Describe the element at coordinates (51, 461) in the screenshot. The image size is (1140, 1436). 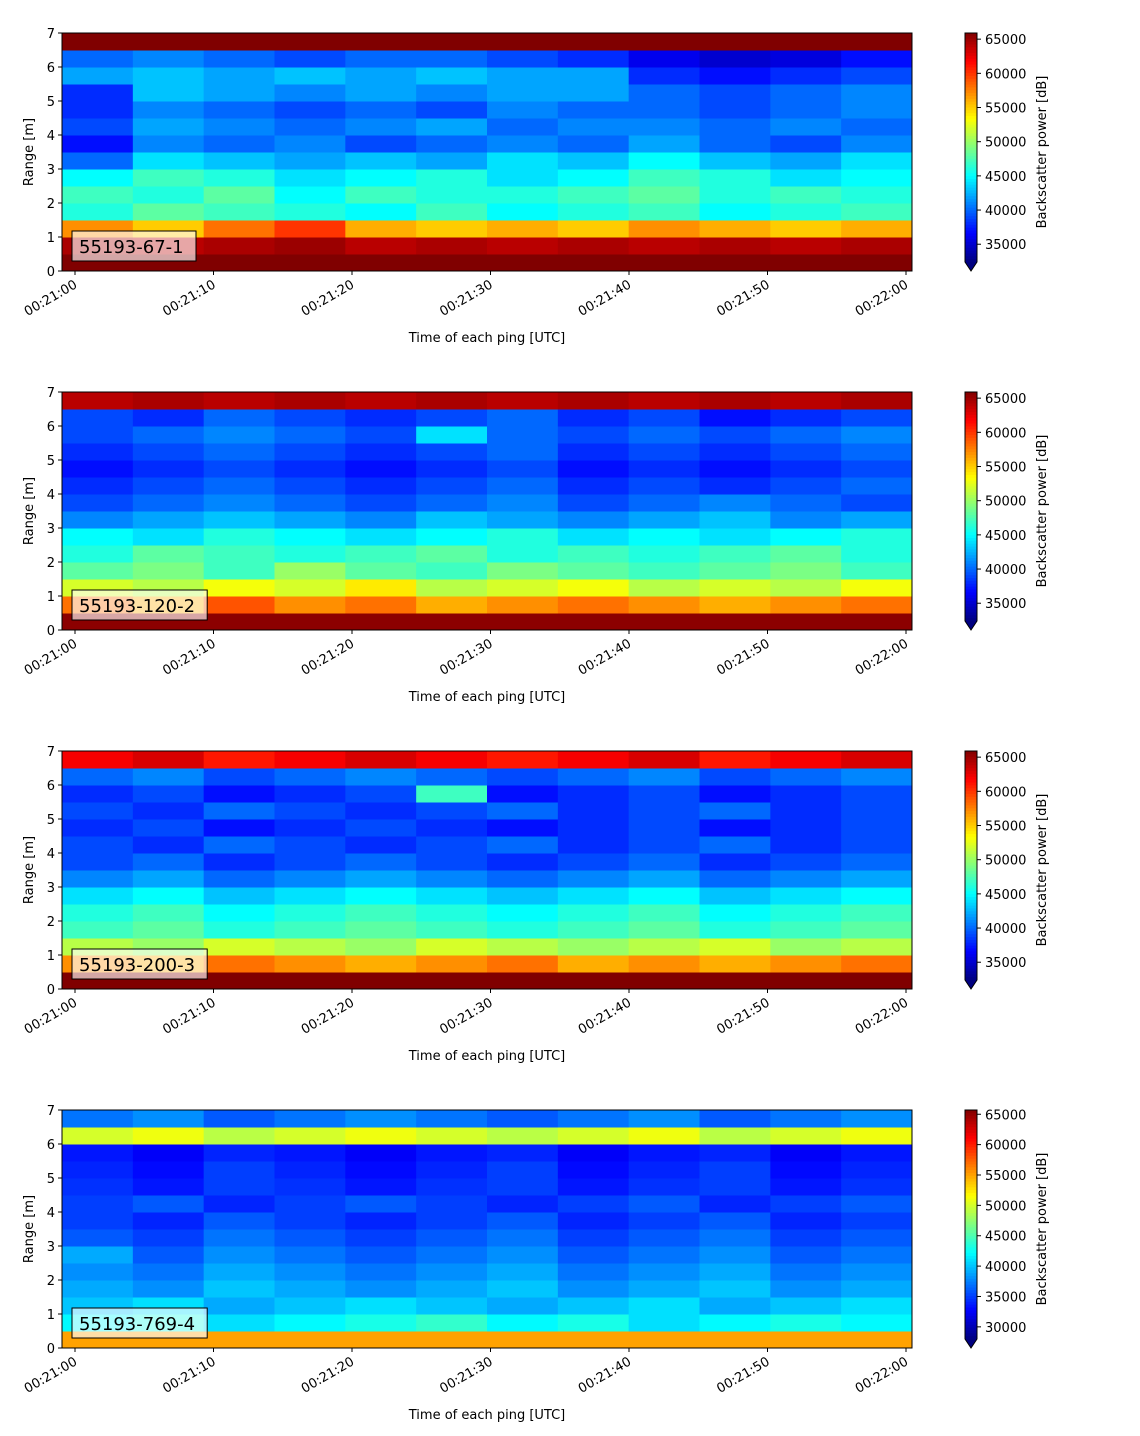
I see `y-tick-label: 5` at that location.